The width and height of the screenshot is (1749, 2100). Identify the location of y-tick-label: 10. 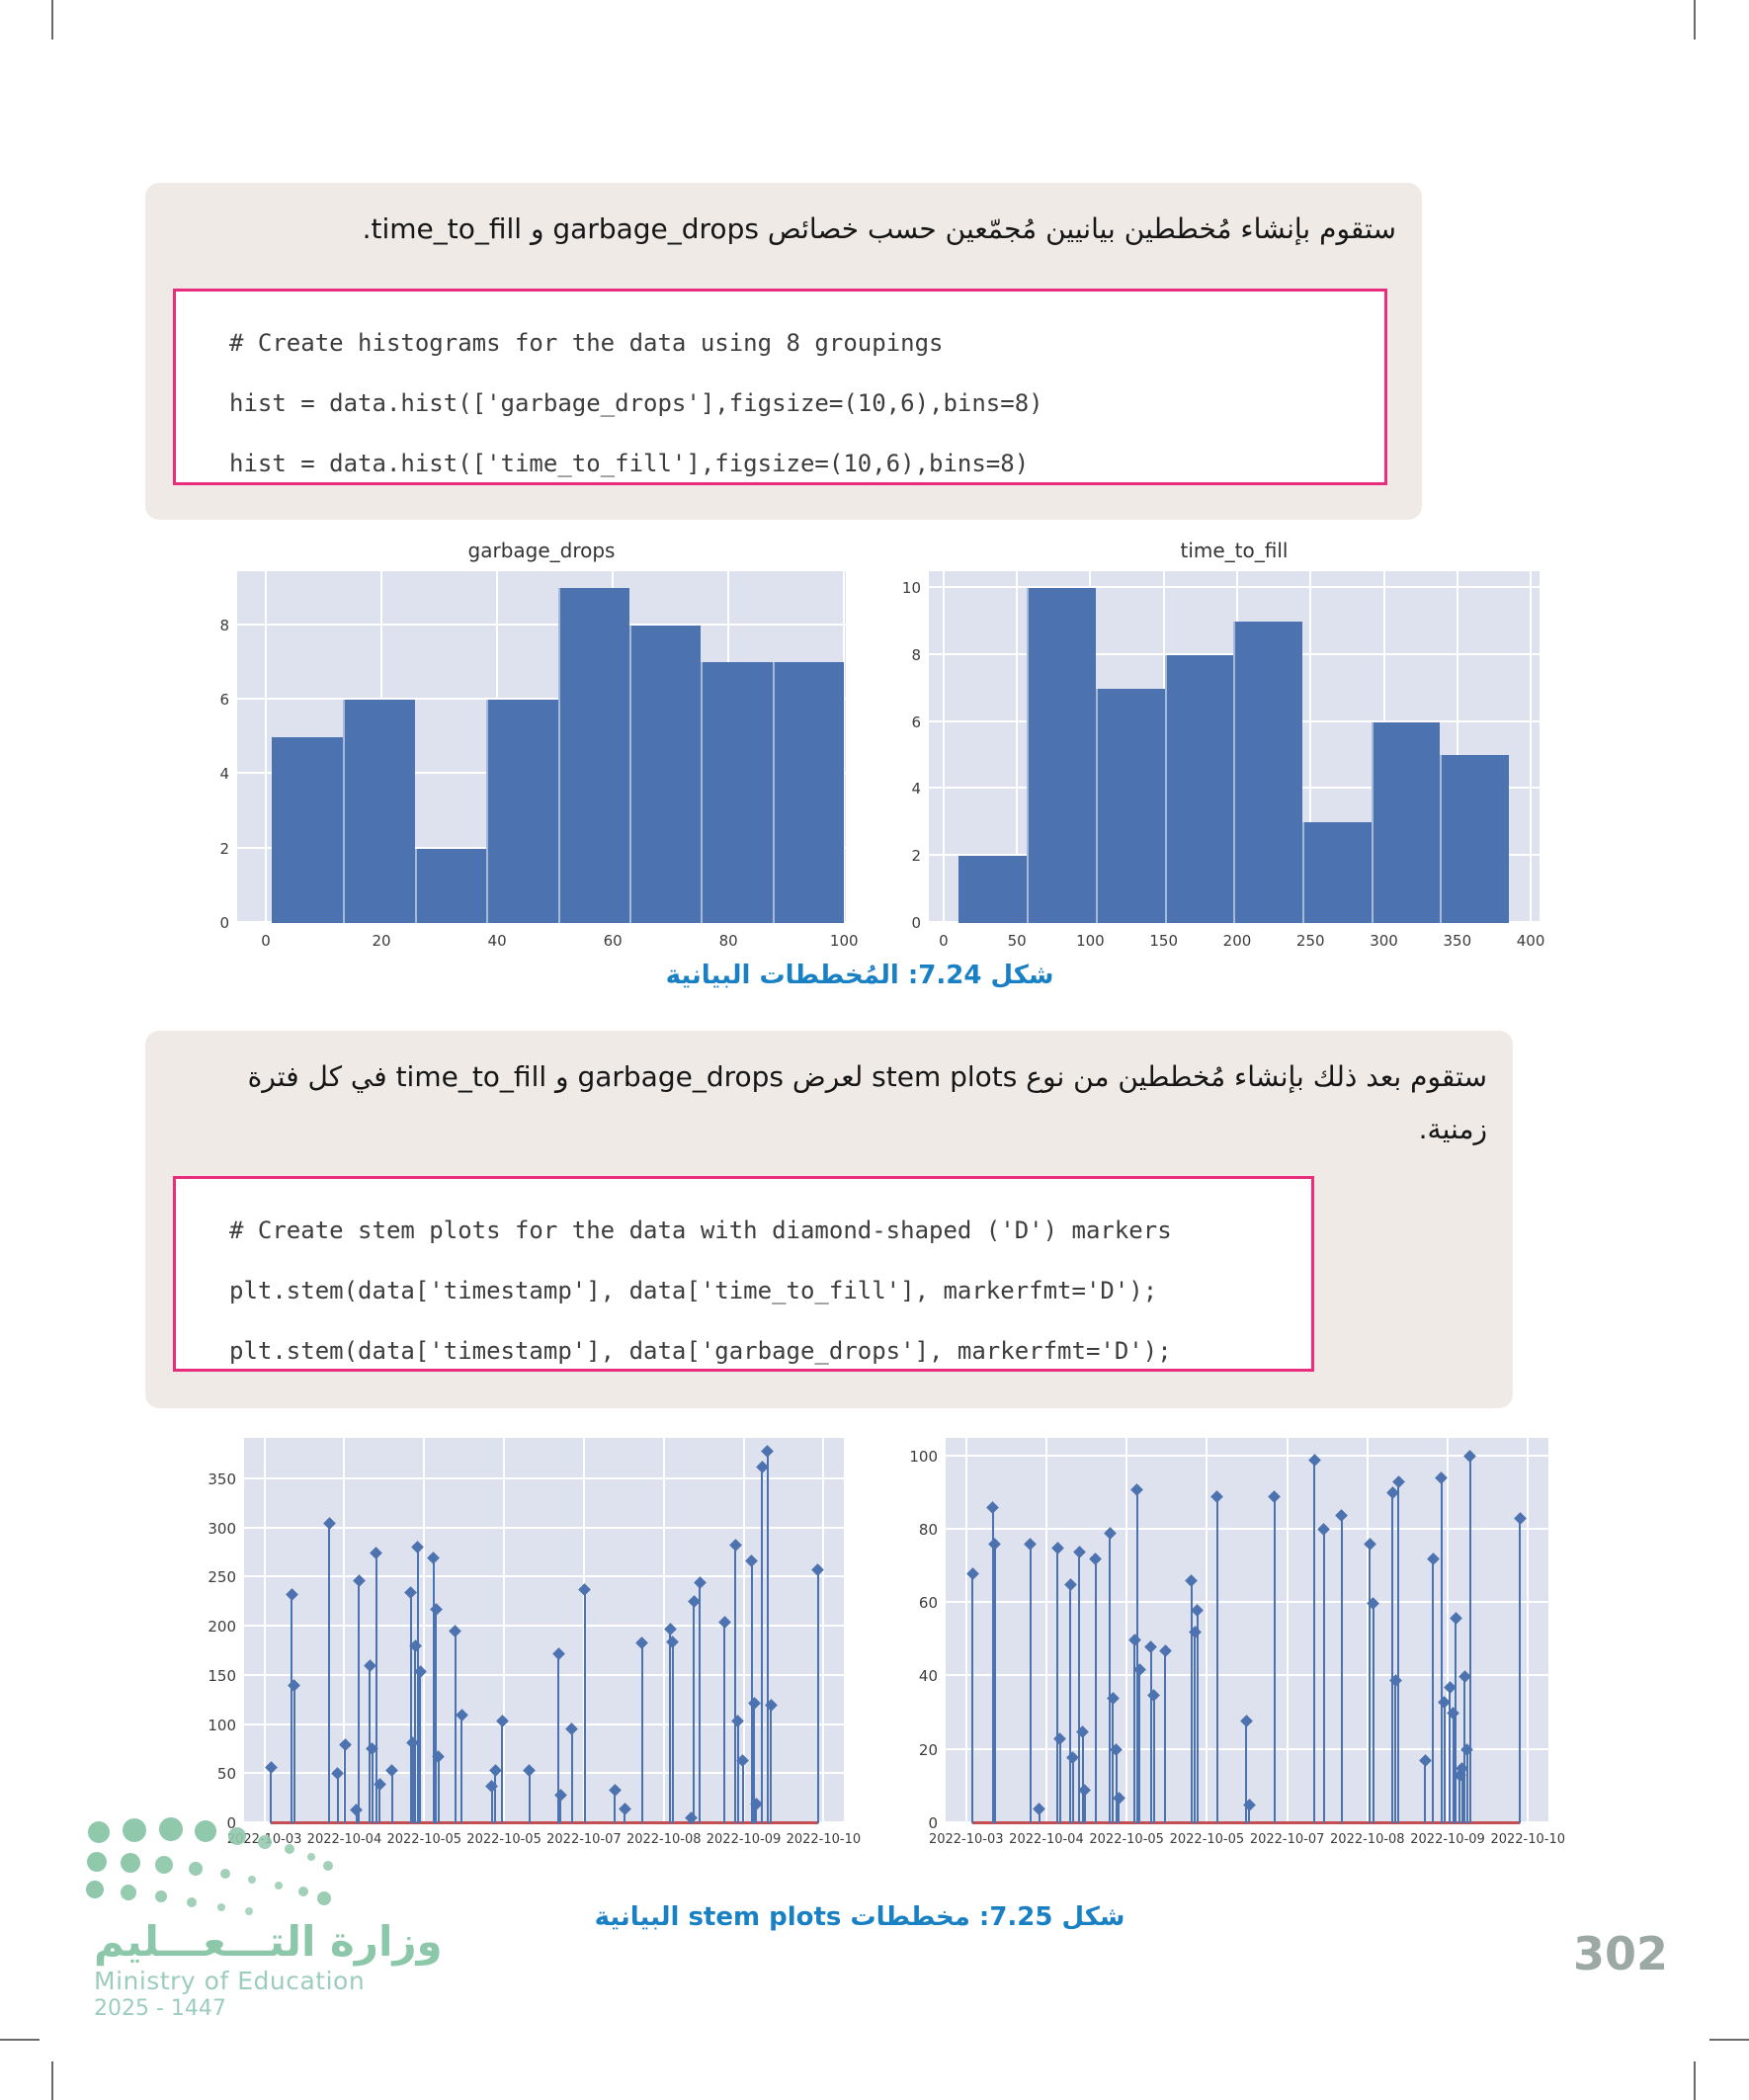
(911, 587).